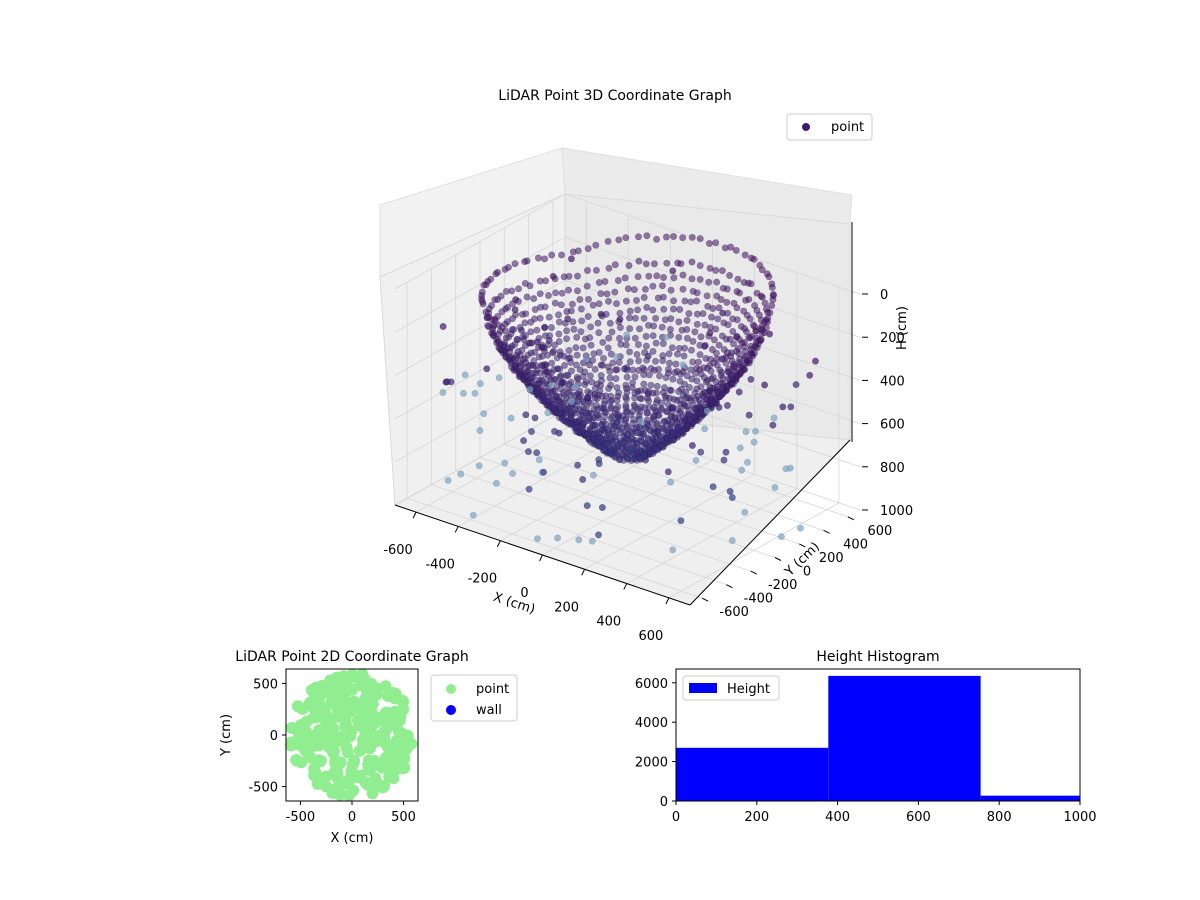 The image size is (1200, 900). Describe the element at coordinates (226, 735) in the screenshot. I see `plot-2d-y-label: Y (cm)` at that location.